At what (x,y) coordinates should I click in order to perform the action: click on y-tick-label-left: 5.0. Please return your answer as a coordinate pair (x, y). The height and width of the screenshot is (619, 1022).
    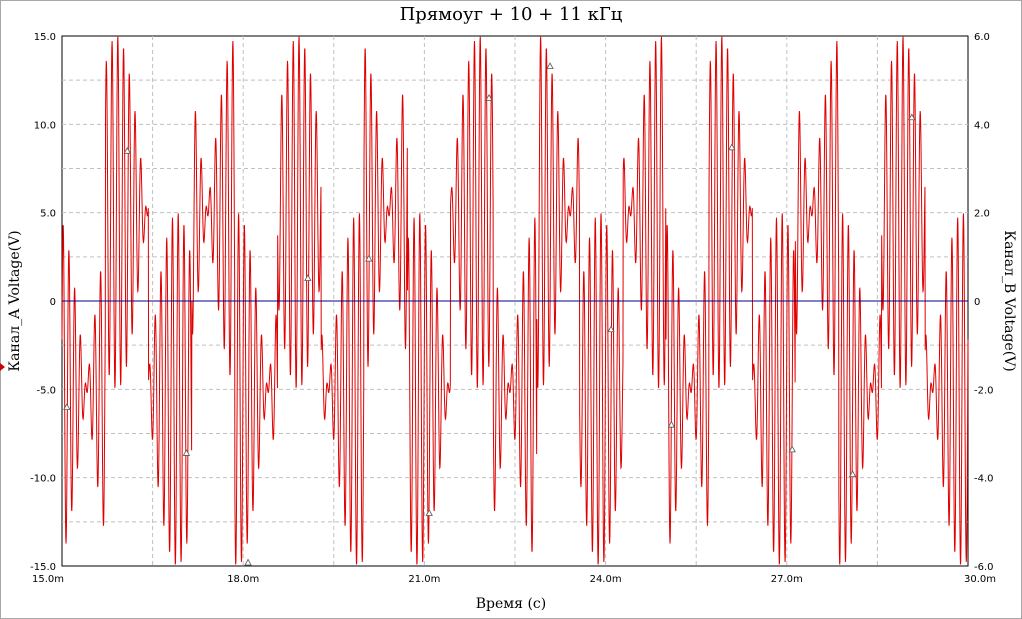
    Looking at the image, I should click on (48, 214).